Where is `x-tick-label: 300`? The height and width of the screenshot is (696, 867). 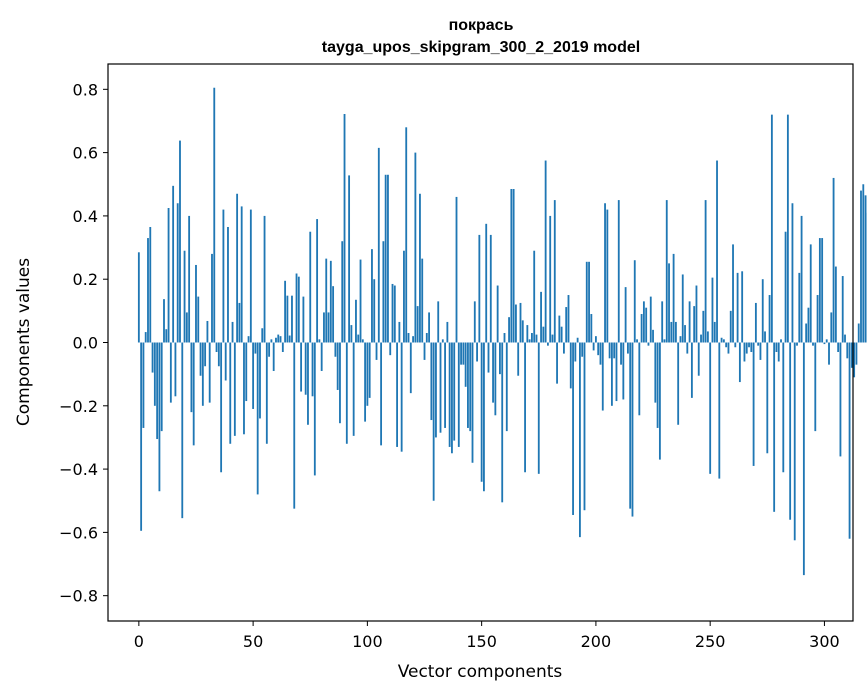
x-tick-label: 300 is located at coordinates (824, 641).